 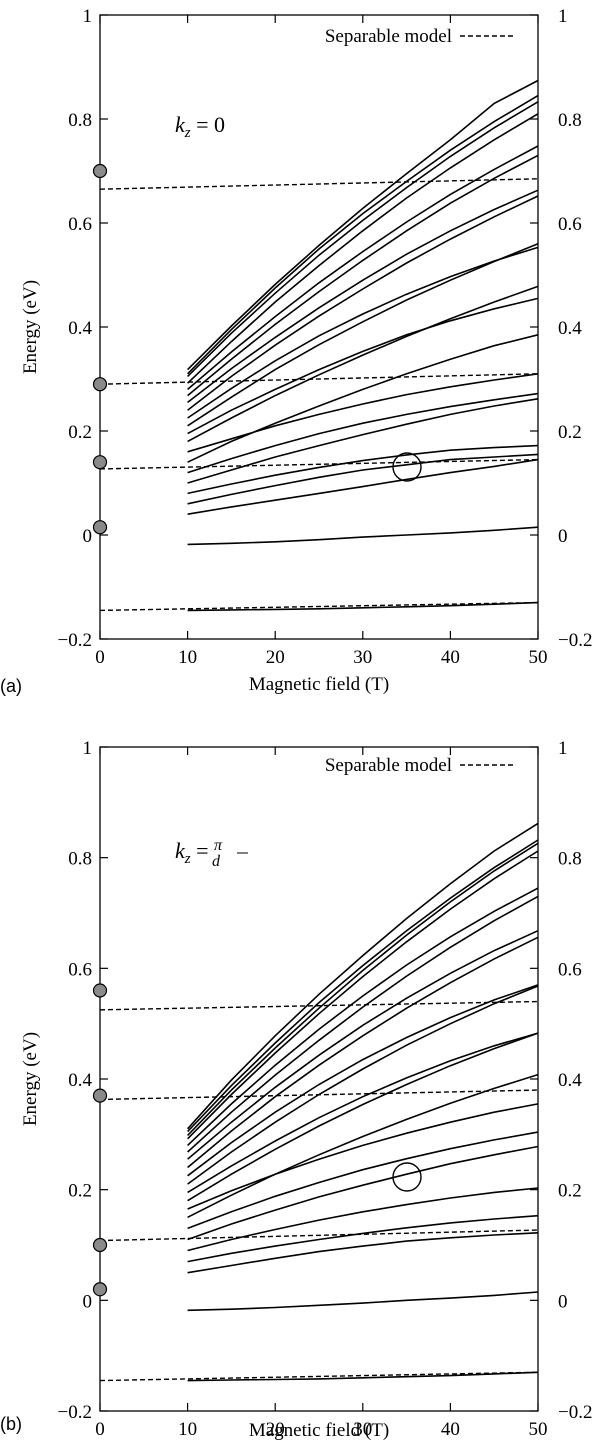 I want to click on x-tick-label-b-0: 0, so click(x=100, y=1429).